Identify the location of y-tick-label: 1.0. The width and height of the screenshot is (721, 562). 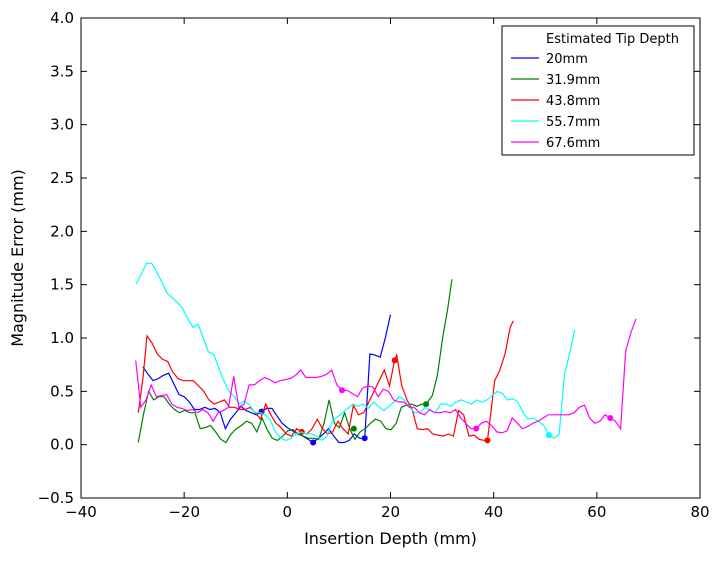
(62, 338).